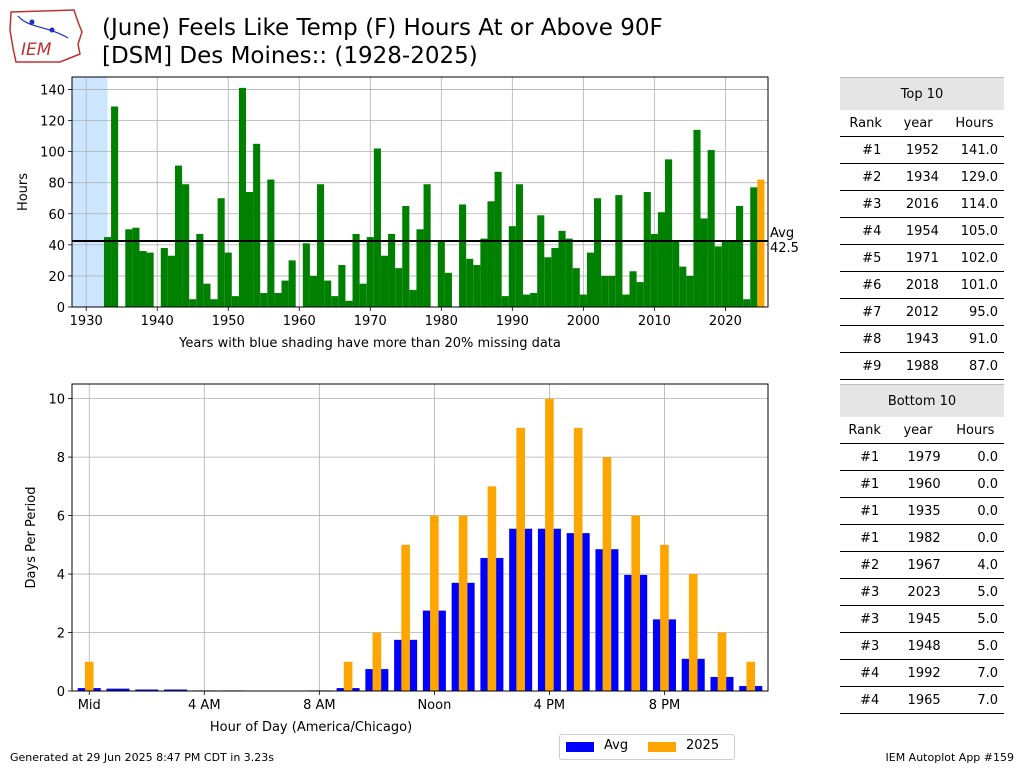 The image size is (1024, 768). What do you see at coordinates (866, 123) in the screenshot?
I see `top10-col-rank: Rank` at bounding box center [866, 123].